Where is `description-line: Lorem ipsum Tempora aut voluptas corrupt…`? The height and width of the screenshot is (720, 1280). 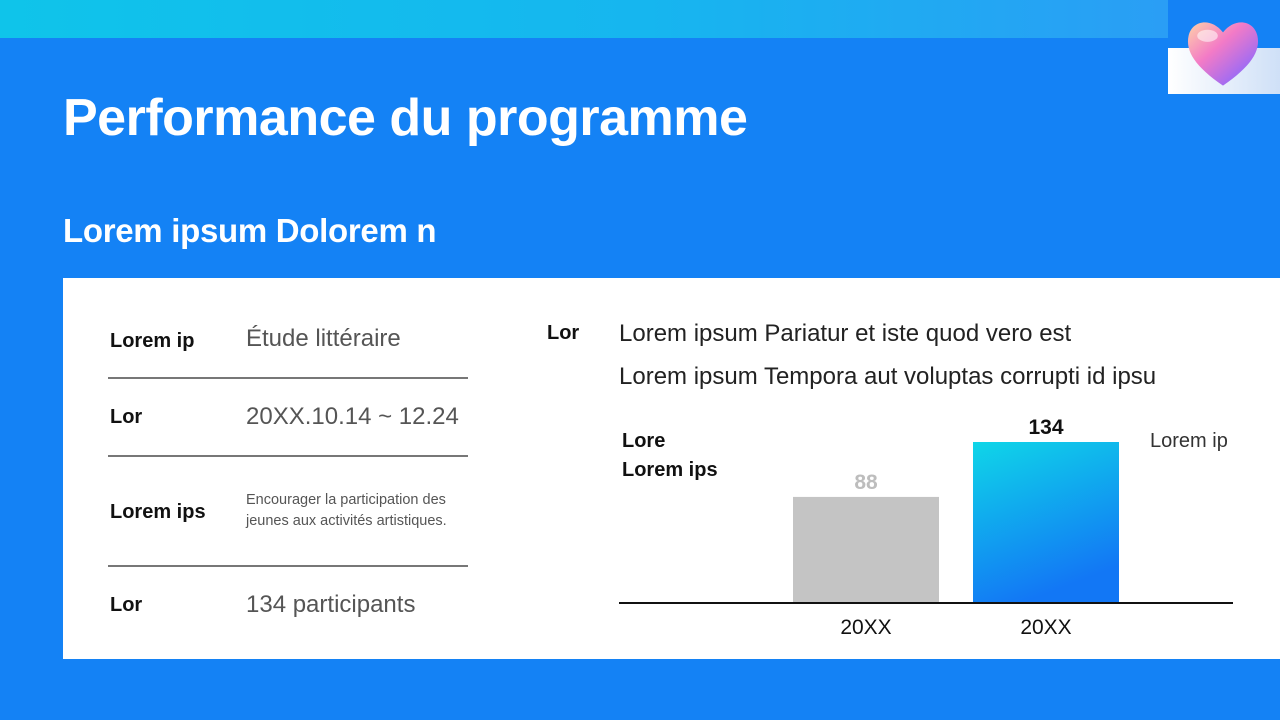 description-line: Lorem ipsum Tempora aut voluptas corrupt… is located at coordinates (888, 376).